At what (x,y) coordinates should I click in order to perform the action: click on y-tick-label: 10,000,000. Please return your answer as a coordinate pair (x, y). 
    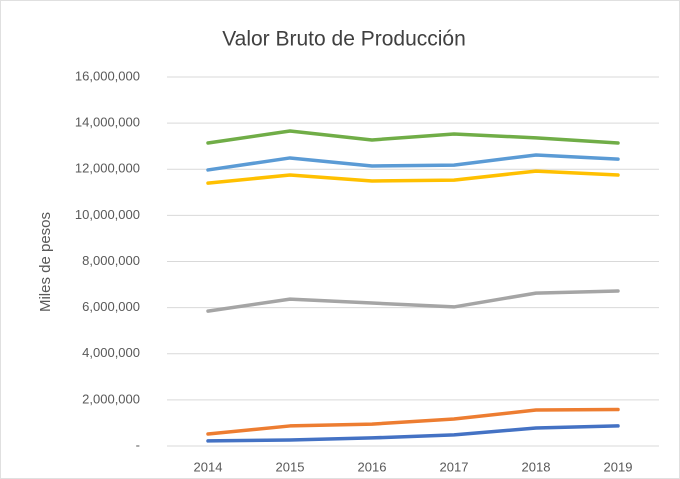
    Looking at the image, I should click on (107, 214).